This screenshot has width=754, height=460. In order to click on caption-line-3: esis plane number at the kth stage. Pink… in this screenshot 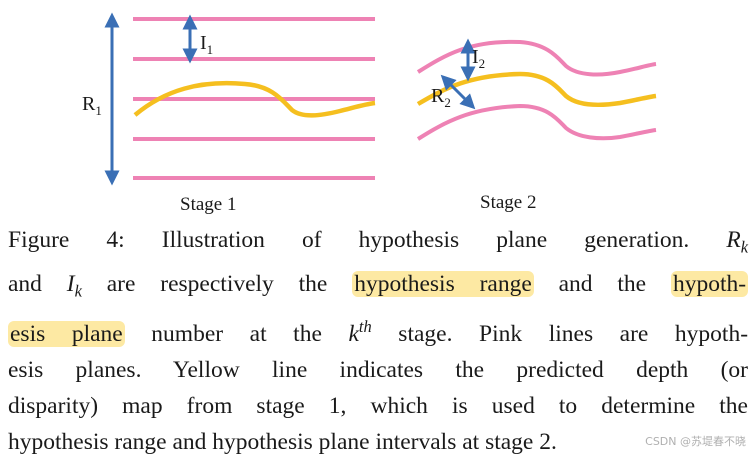, I will do `click(378, 332)`.